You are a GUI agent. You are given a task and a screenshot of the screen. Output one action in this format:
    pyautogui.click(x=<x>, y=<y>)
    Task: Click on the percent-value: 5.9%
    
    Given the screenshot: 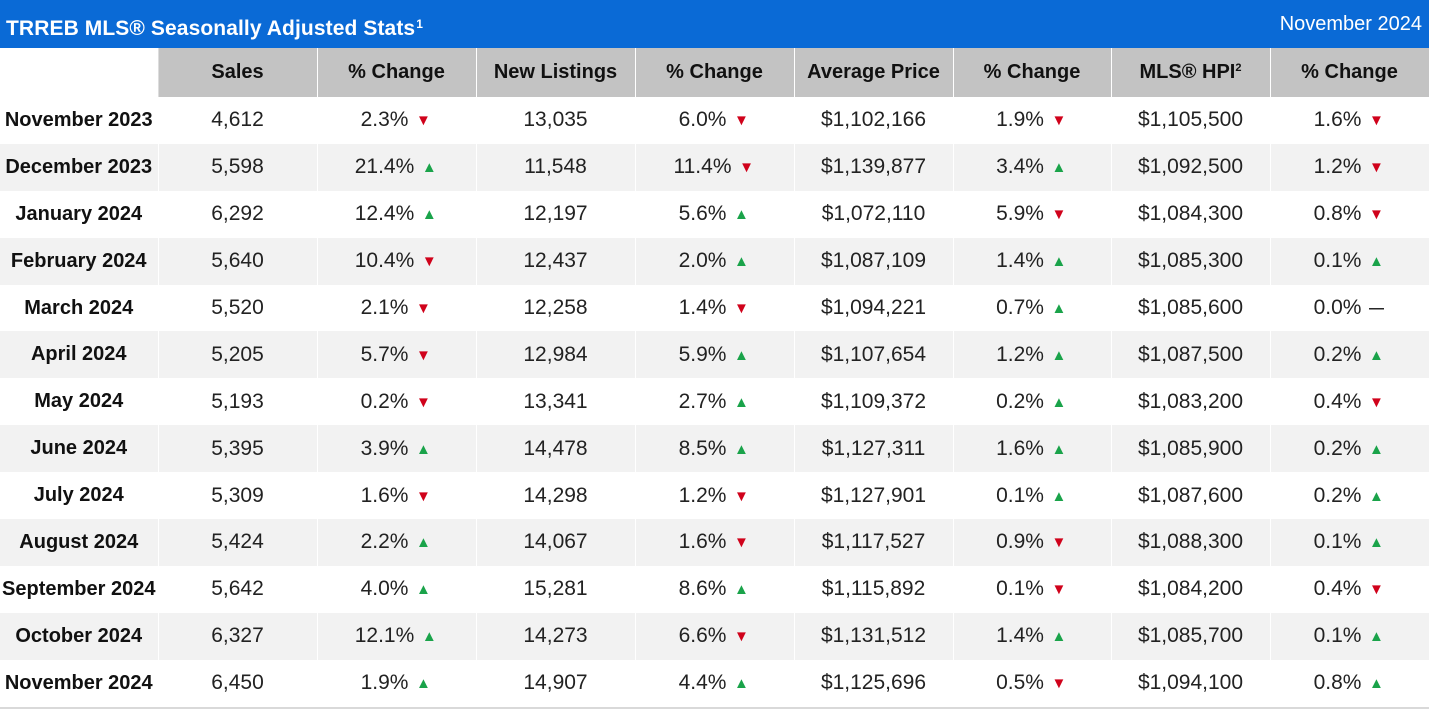 What is the action you would take?
    pyautogui.click(x=702, y=354)
    